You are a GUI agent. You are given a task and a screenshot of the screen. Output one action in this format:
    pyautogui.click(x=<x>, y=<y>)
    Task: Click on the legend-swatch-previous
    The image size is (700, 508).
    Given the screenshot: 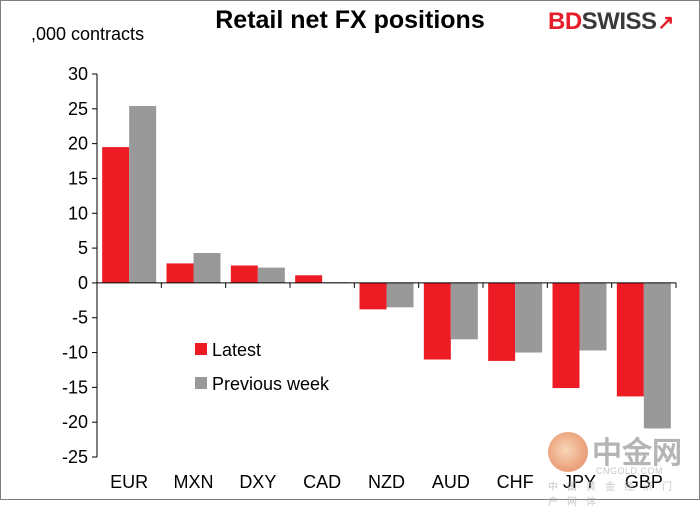 What is the action you would take?
    pyautogui.click(x=201, y=383)
    